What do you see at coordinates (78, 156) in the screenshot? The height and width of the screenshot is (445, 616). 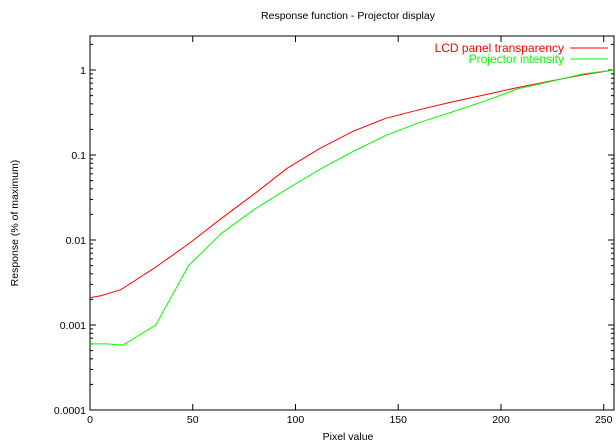 I see `y-tick-label: 0.1` at bounding box center [78, 156].